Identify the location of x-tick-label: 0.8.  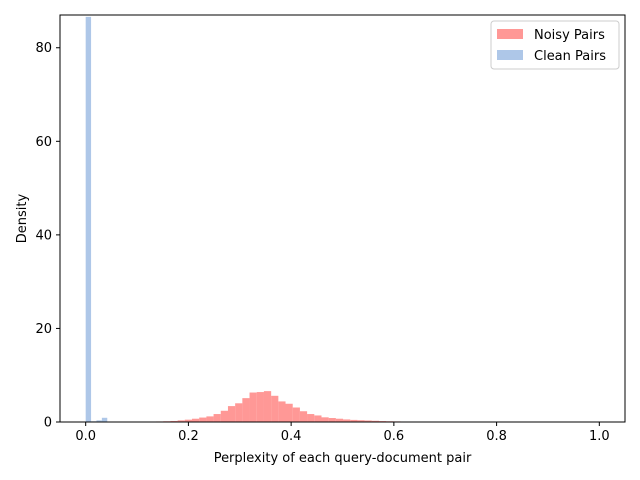
(496, 436).